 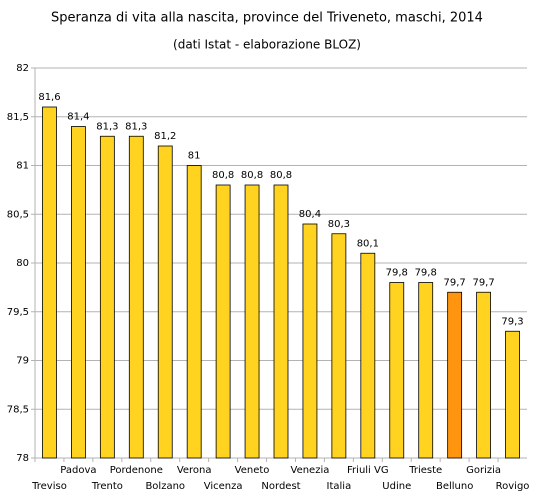 What do you see at coordinates (22, 458) in the screenshot?
I see `y-tick-label: 78` at bounding box center [22, 458].